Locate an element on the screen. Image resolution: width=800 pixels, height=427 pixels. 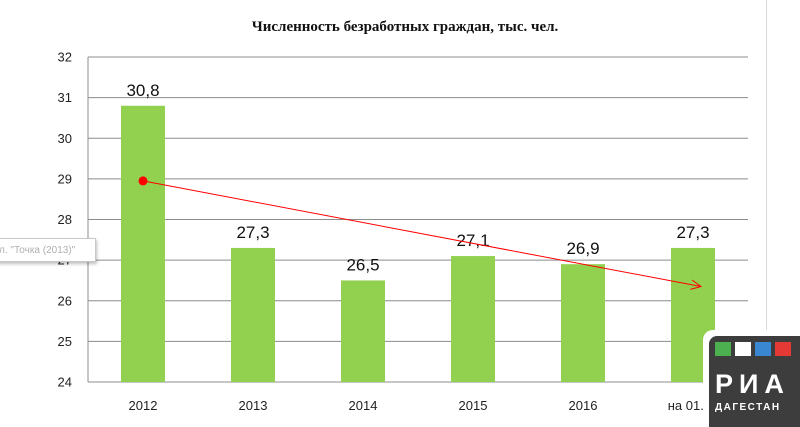
data-label: 27,1 is located at coordinates (472, 240).